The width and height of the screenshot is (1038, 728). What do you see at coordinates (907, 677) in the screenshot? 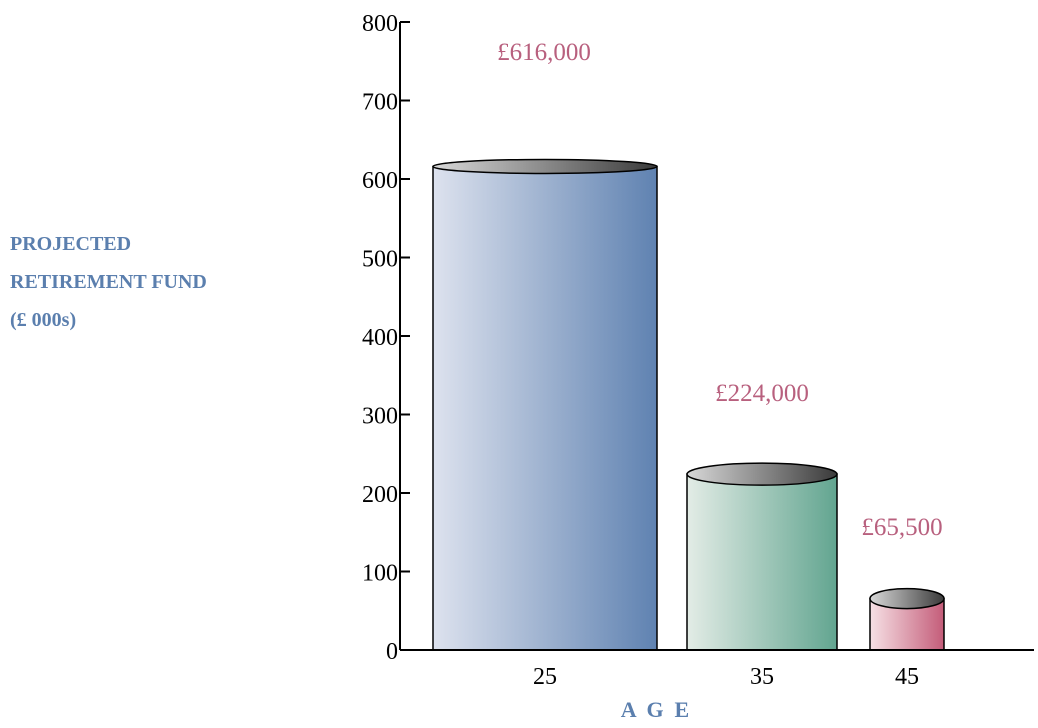
I see `x-tick-label: 45` at bounding box center [907, 677].